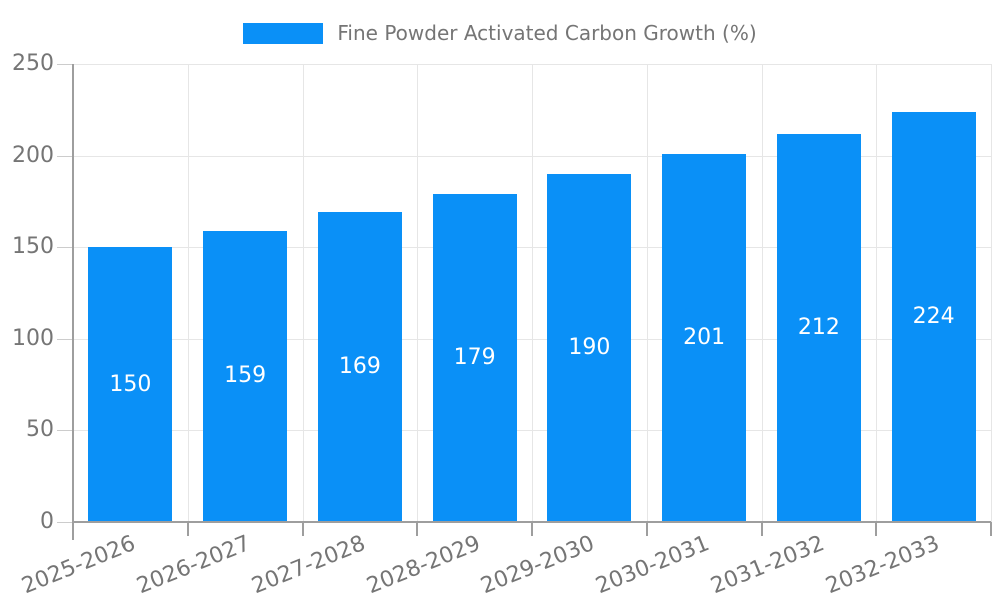  What do you see at coordinates (33, 155) in the screenshot?
I see `y-axis-tick-label: 200` at bounding box center [33, 155].